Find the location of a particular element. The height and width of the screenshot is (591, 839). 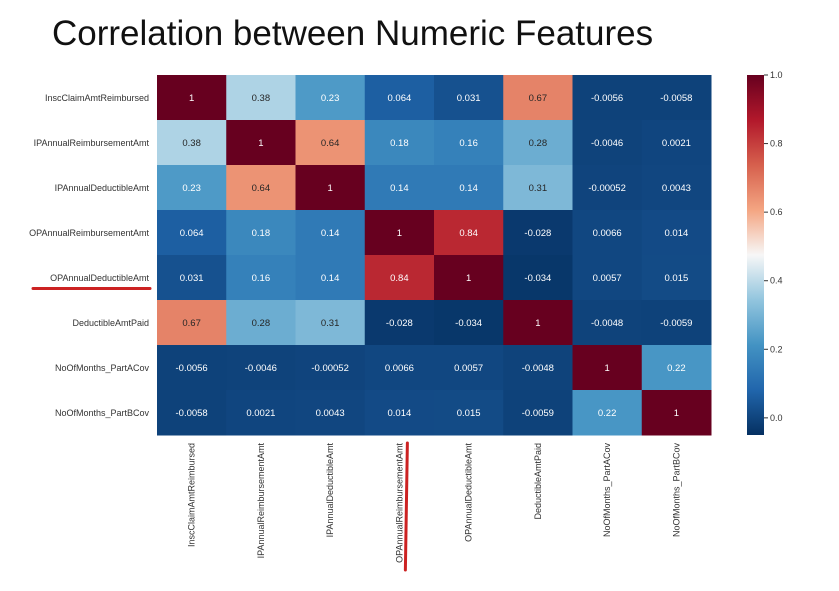

colorbar-tick-label: 0.2 is located at coordinates (776, 349).